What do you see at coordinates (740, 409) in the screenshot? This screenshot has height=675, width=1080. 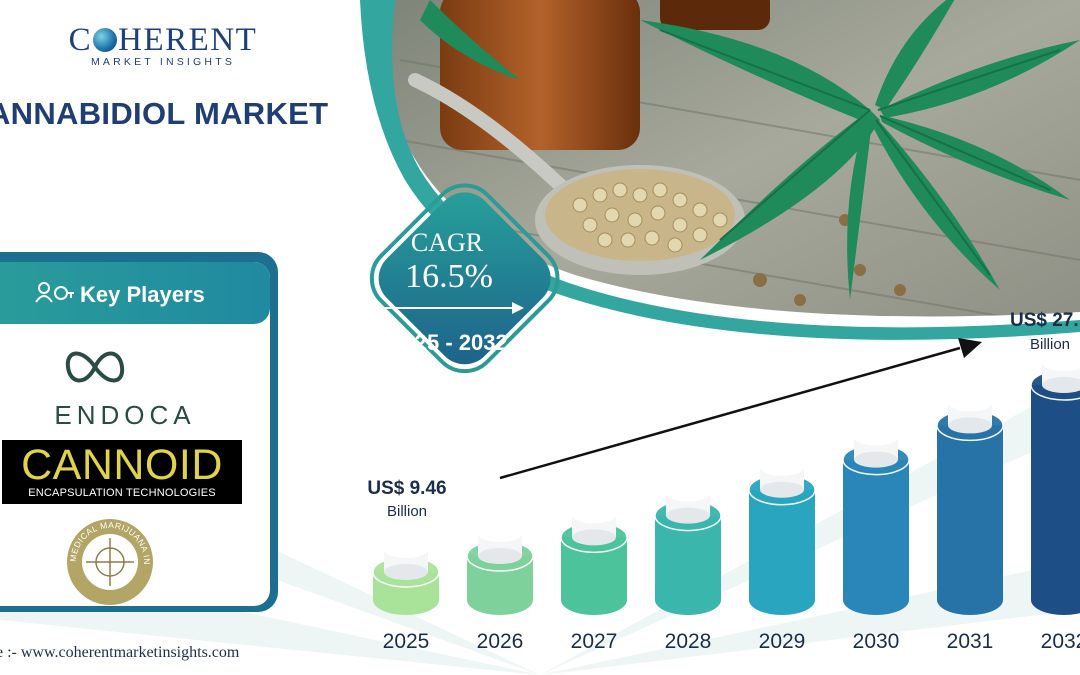 I see `growth-arrow` at bounding box center [740, 409].